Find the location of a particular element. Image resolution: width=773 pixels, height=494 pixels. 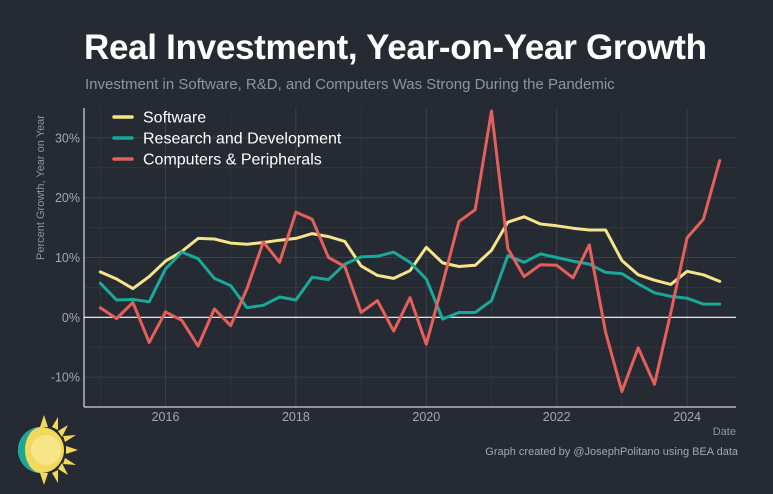

legend-label-3: Computers & Peripherals is located at coordinates (232, 160).